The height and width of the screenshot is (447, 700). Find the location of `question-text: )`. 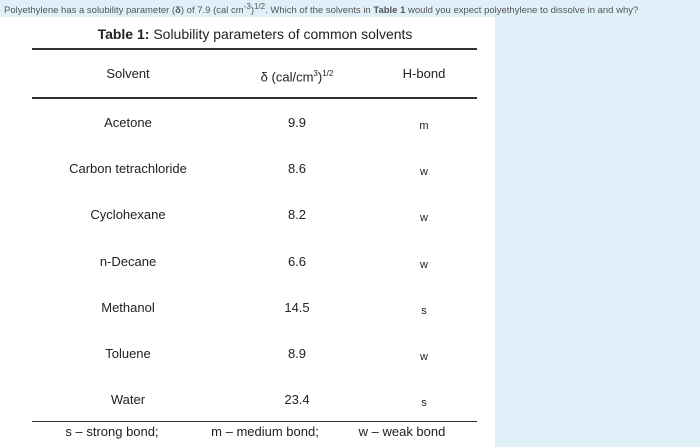

question-text: ) is located at coordinates (252, 11).